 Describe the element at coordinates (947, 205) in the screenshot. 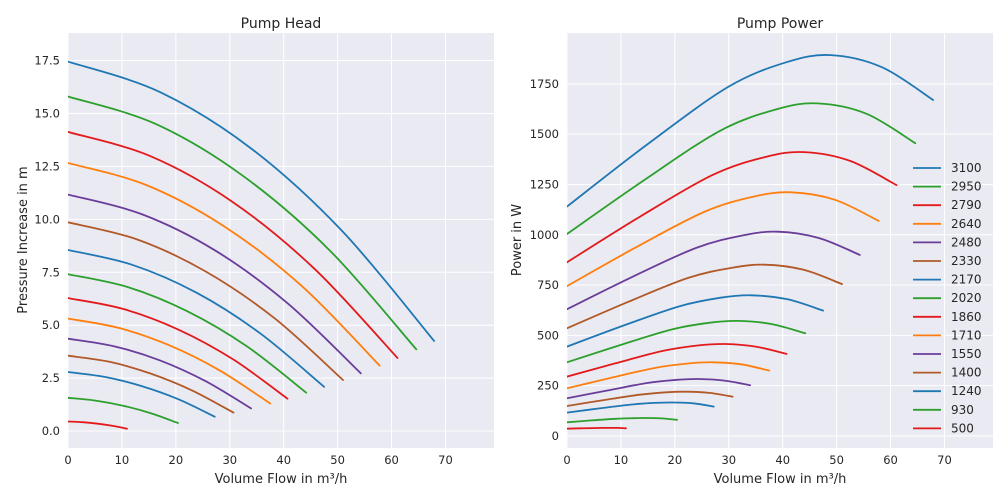

I see `legend-item: 2790` at that location.